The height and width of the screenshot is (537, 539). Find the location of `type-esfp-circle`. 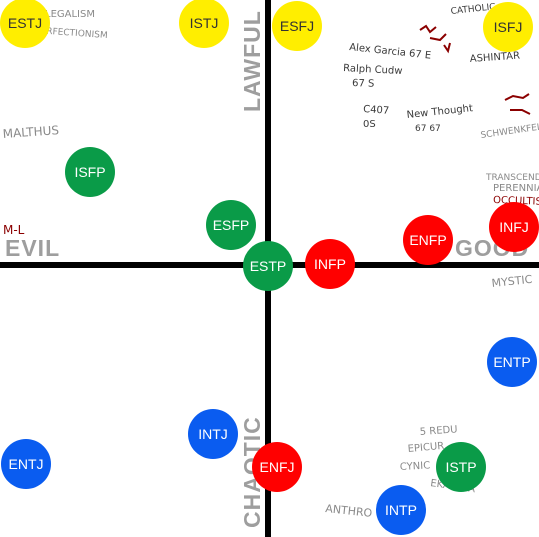

type-esfp-circle is located at coordinates (231, 225).